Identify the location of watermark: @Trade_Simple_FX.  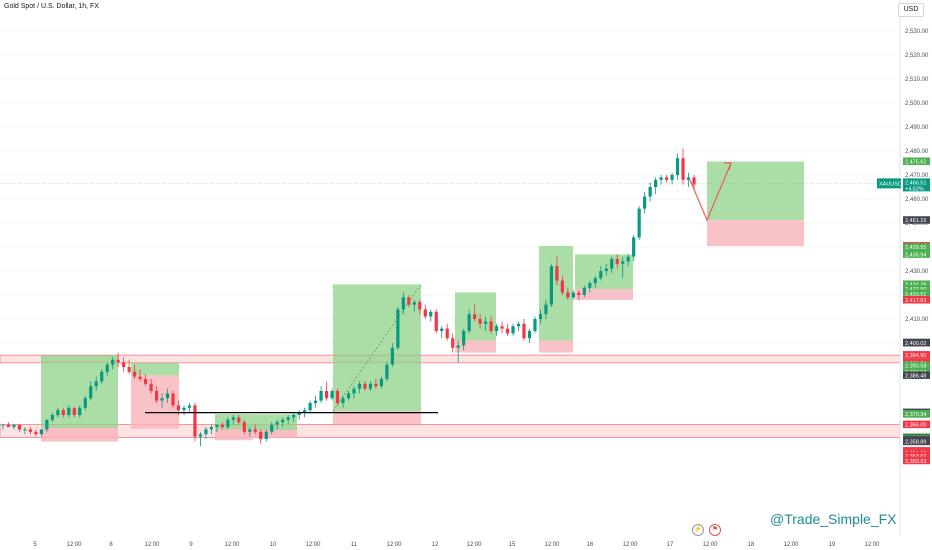
(833, 519).